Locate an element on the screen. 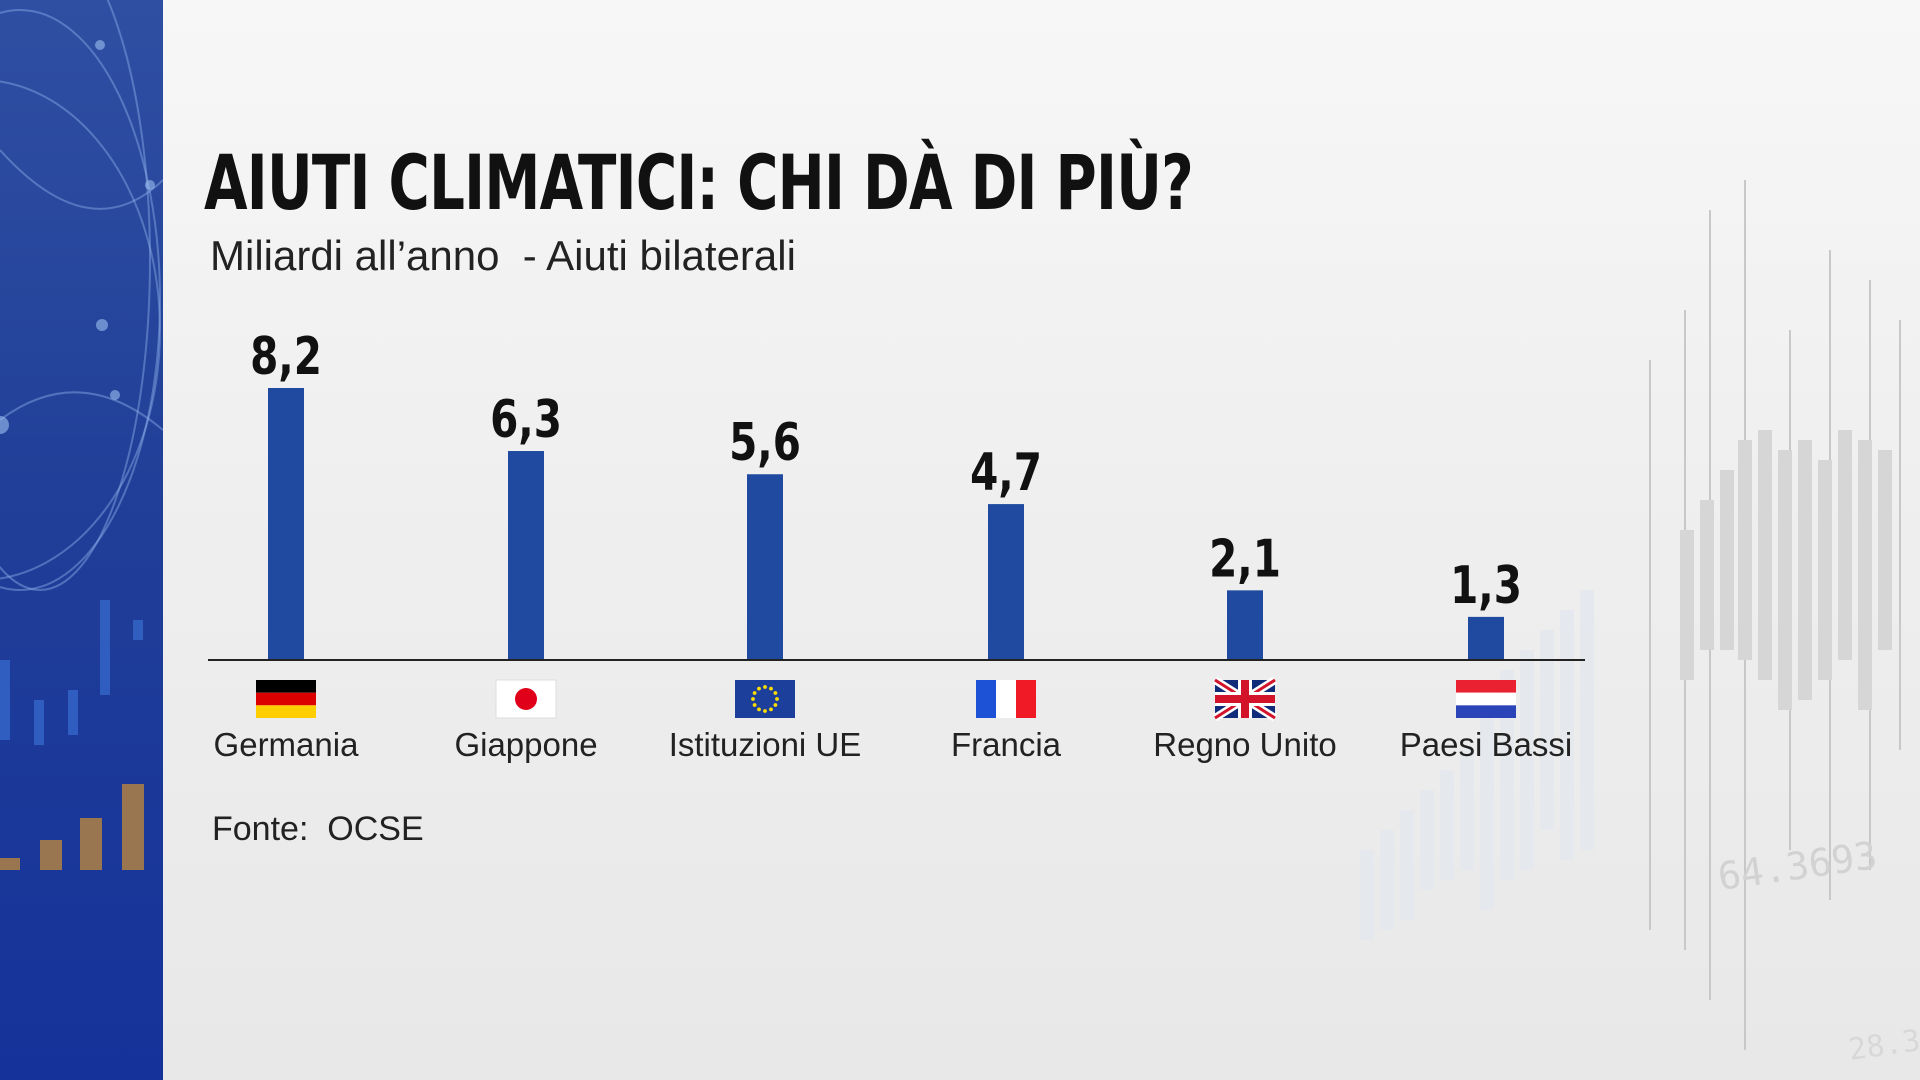 The height and width of the screenshot is (1080, 1920). eu-flag-icon is located at coordinates (765, 699).